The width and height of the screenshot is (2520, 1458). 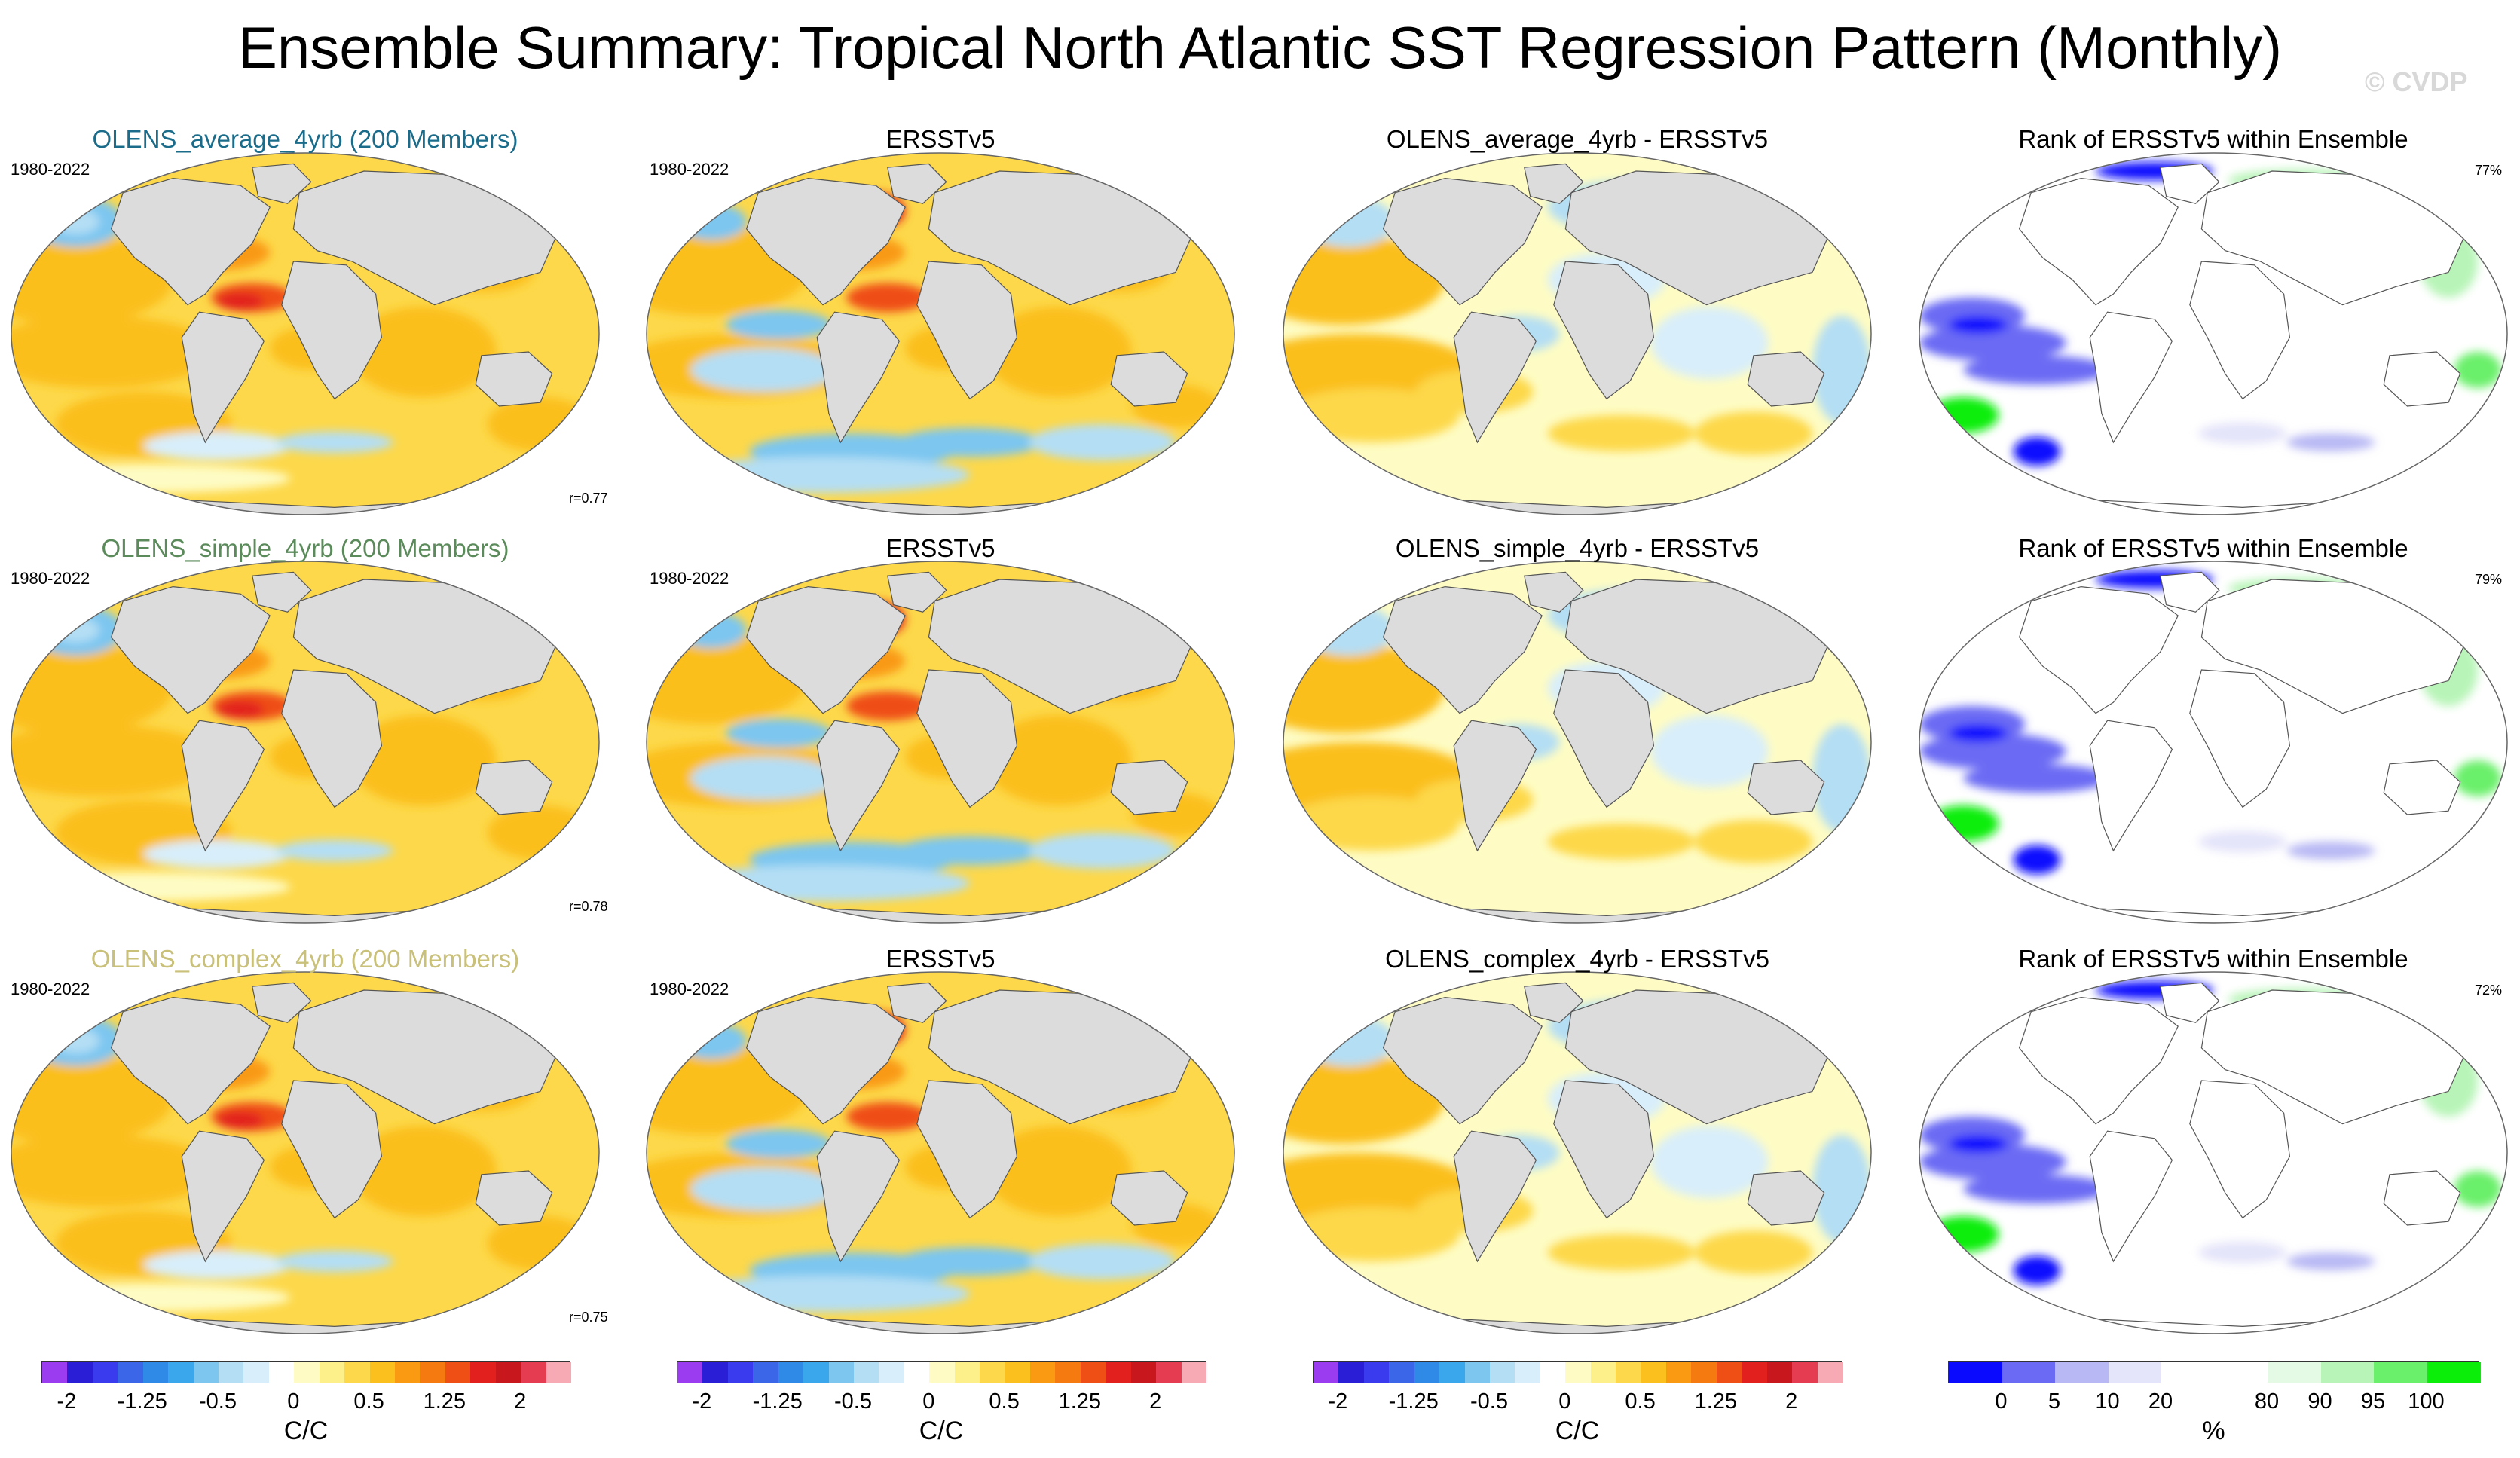 What do you see at coordinates (2319, 1401) in the screenshot?
I see `colorbar-tick-label: 90` at bounding box center [2319, 1401].